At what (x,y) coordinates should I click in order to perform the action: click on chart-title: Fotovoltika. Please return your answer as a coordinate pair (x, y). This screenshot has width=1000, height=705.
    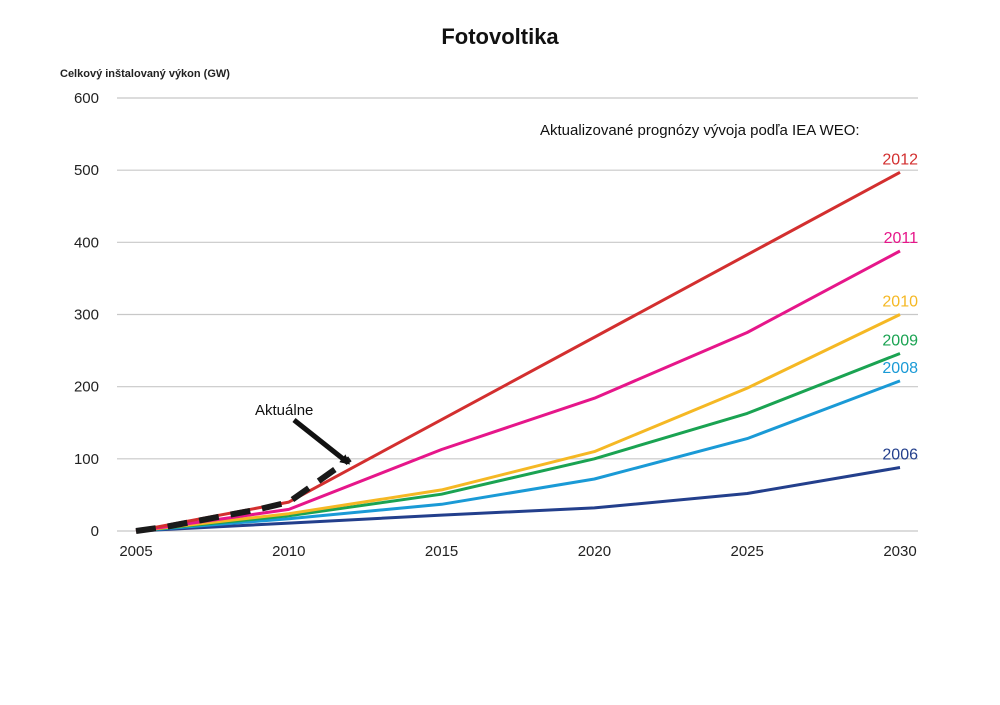
    Looking at the image, I should click on (500, 36).